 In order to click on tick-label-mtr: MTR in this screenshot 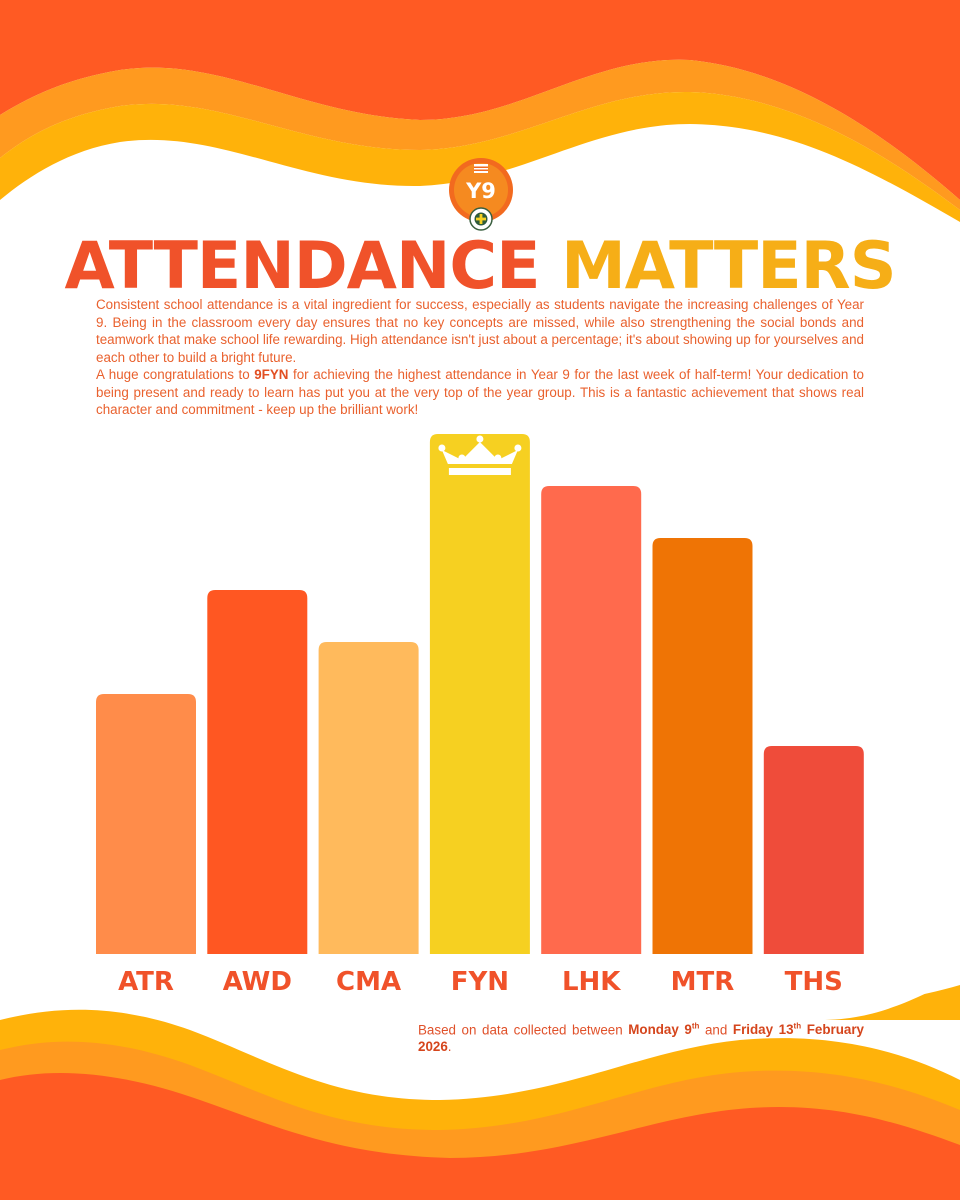, I will do `click(703, 982)`.